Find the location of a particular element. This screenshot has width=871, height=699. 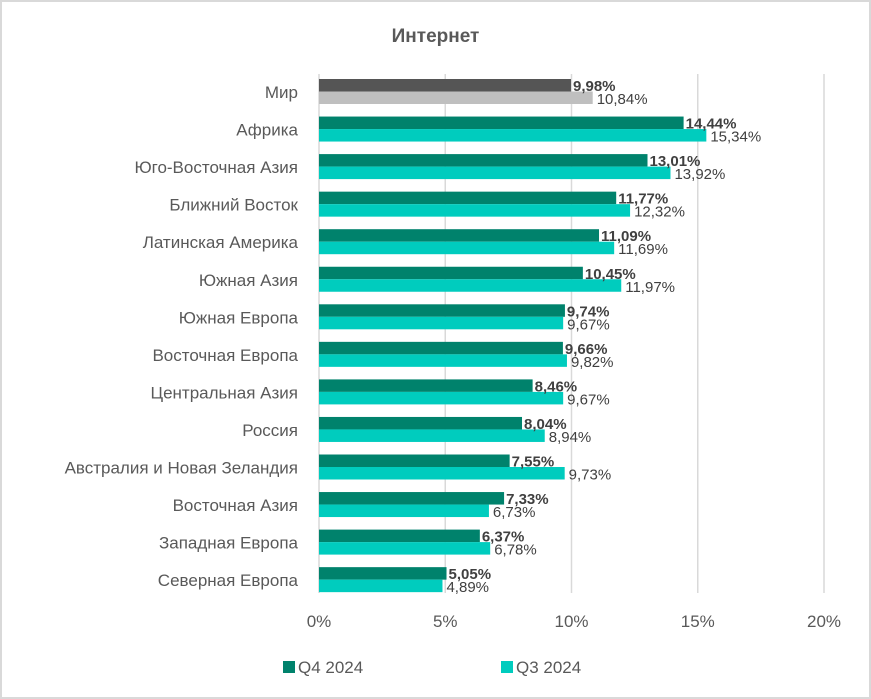

category-label: Юго-Восточная Азия is located at coordinates (216, 167).